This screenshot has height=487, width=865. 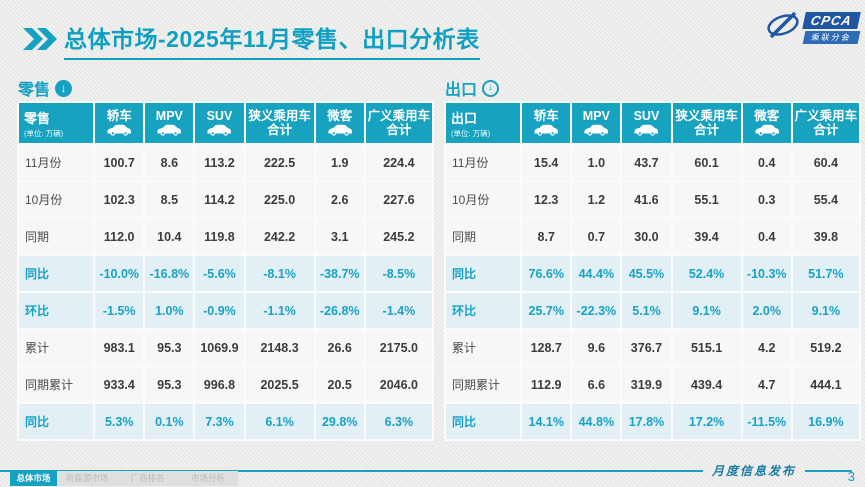 What do you see at coordinates (339, 421) in the screenshot?
I see `data-cell: 29.8%` at bounding box center [339, 421].